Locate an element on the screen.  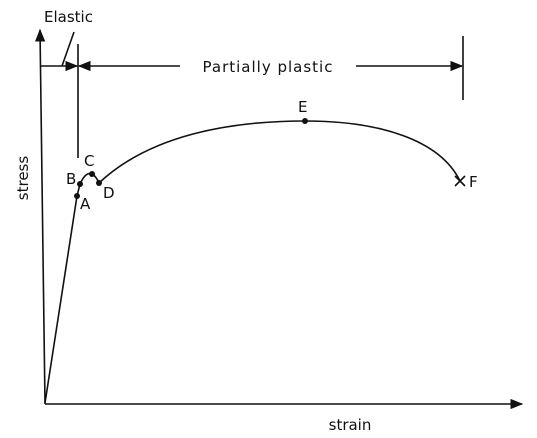
point-a is located at coordinates (77, 196).